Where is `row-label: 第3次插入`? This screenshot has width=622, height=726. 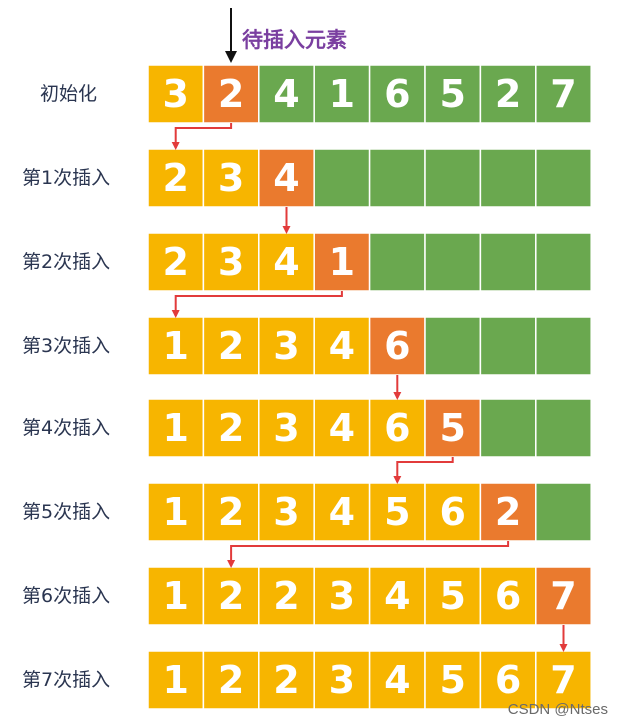
row-label: 第3次插入 is located at coordinates (66, 346).